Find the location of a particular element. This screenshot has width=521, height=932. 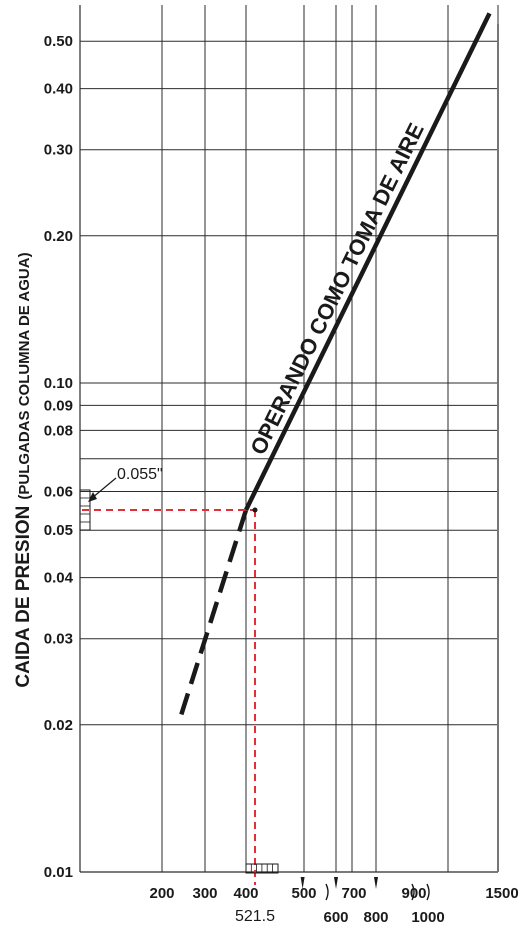

y-tick-label: 0.03 is located at coordinates (58, 639).